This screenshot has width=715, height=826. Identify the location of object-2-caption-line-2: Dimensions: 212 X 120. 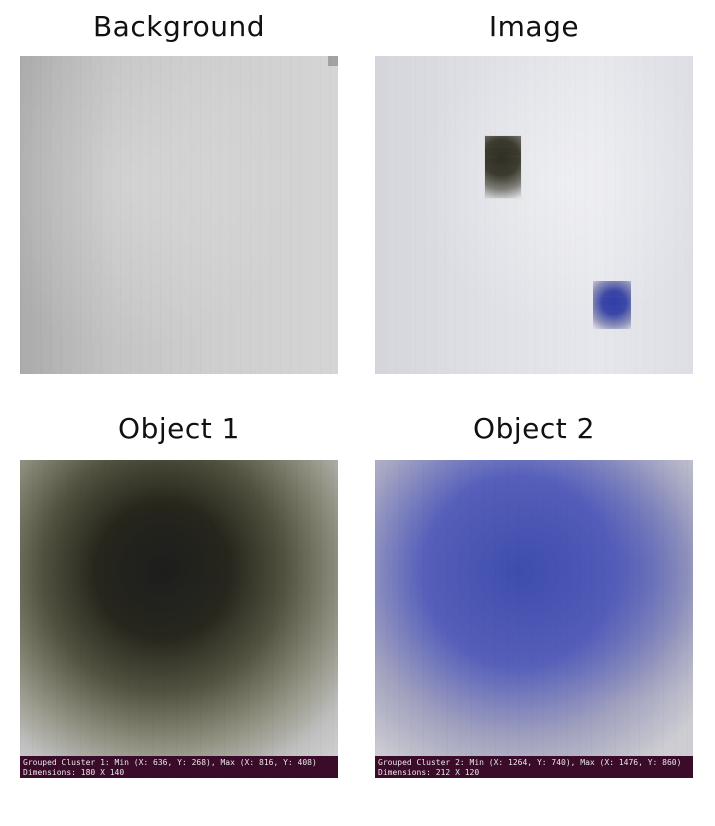
(429, 772).